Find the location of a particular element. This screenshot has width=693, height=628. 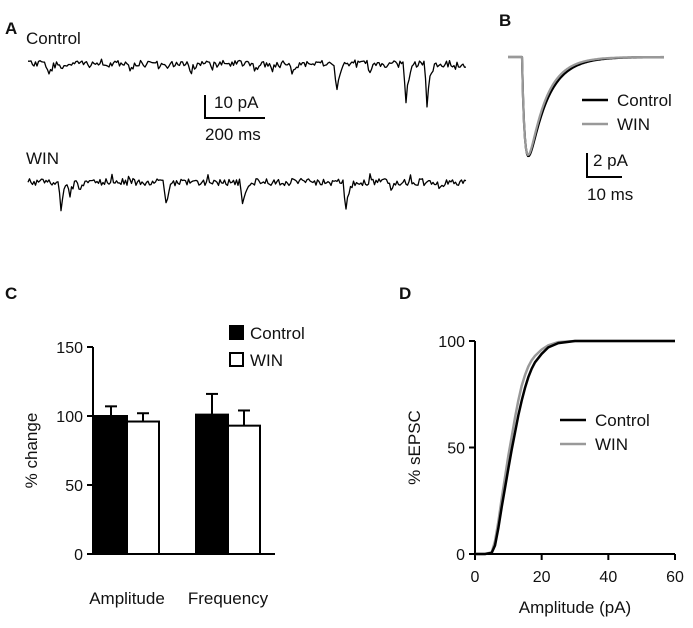

legend-label-c: Control is located at coordinates (277, 333).